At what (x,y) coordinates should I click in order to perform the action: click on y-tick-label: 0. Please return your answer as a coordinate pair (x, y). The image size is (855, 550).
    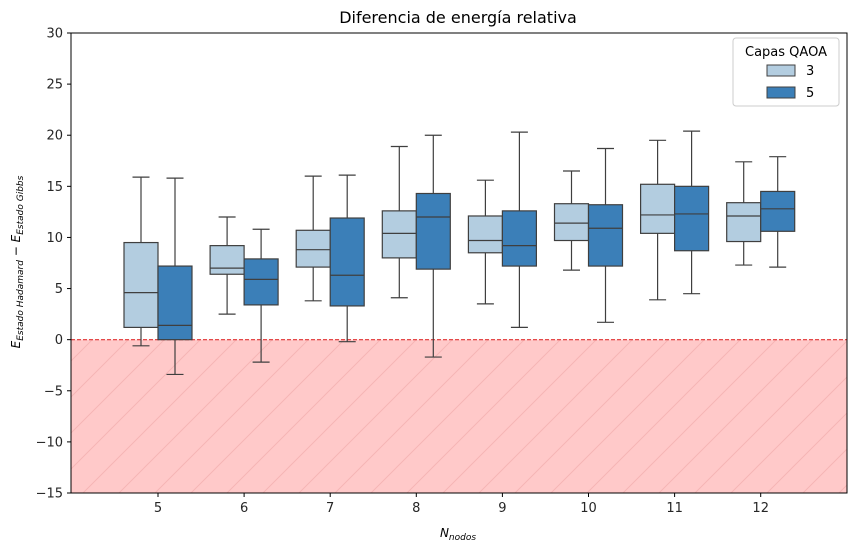
    Looking at the image, I should click on (59, 340).